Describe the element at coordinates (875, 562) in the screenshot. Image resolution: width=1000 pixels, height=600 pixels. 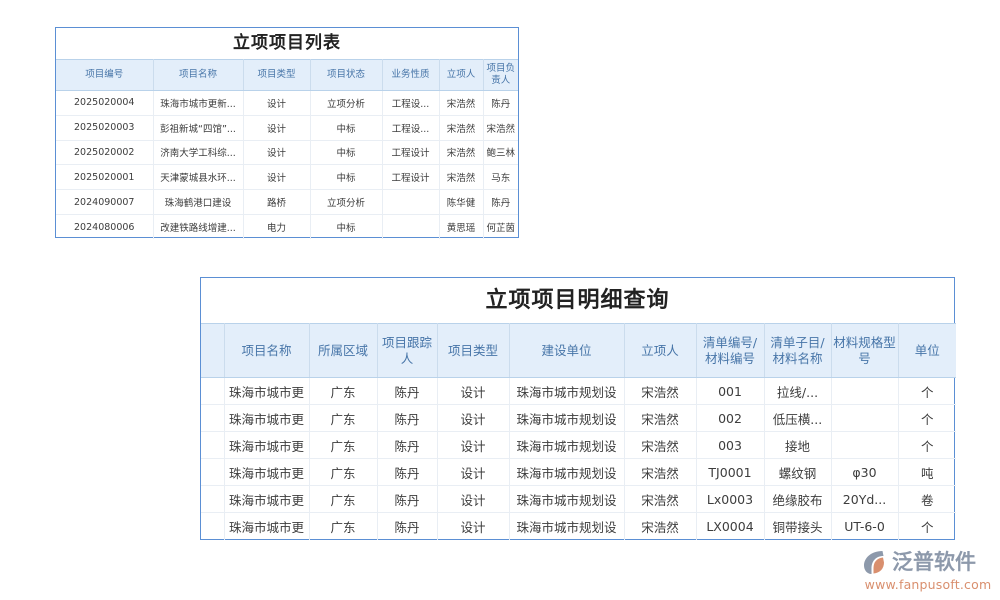
I see `fanpu-logo-icon` at that location.